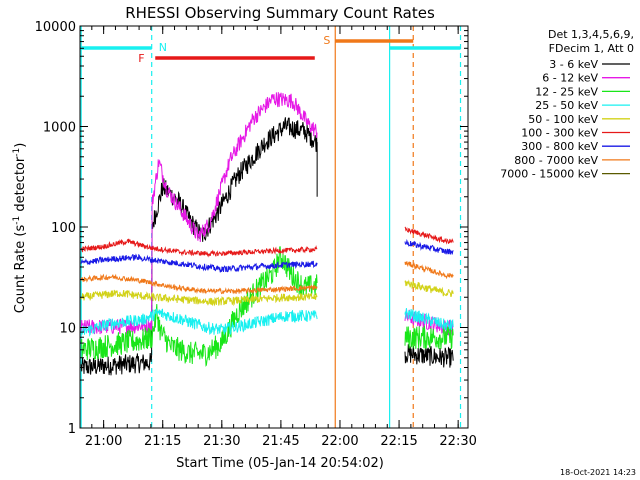  Describe the element at coordinates (591, 48) in the screenshot. I see `legend-header-line: FDecim 1, Att 0` at that location.